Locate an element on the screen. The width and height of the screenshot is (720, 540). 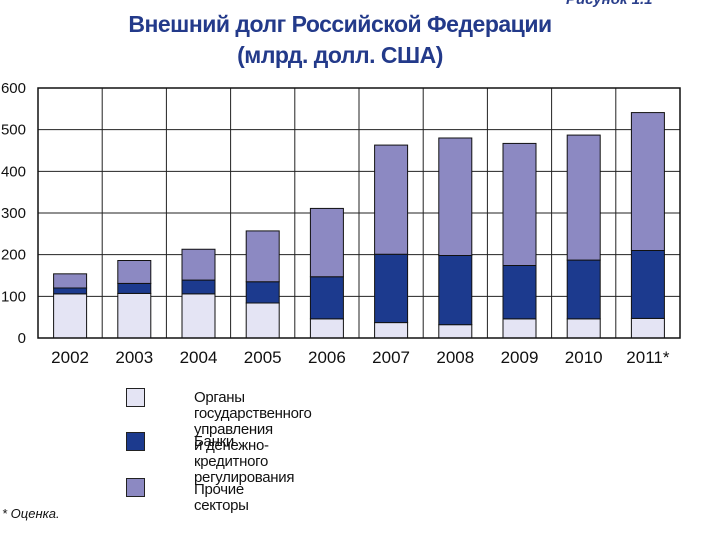
bar-segment-2003-s2 is located at coordinates (134, 272).